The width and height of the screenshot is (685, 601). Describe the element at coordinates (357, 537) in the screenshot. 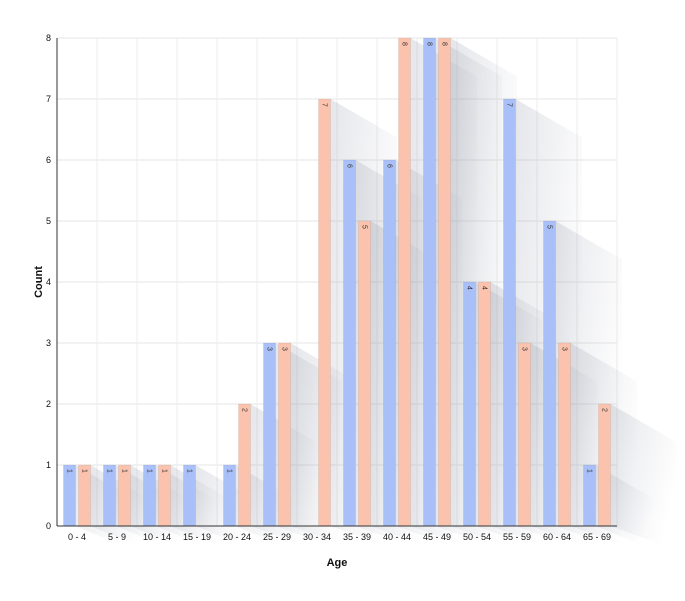

I see `x-tick-label: 35 - 39` at that location.